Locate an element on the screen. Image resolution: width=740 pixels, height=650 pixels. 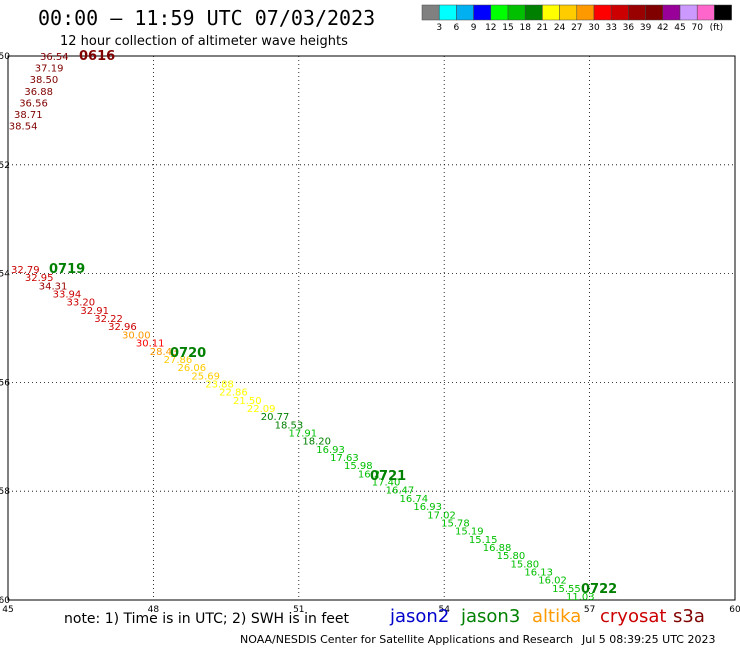
pass-time-label: 0722 is located at coordinates (599, 589).